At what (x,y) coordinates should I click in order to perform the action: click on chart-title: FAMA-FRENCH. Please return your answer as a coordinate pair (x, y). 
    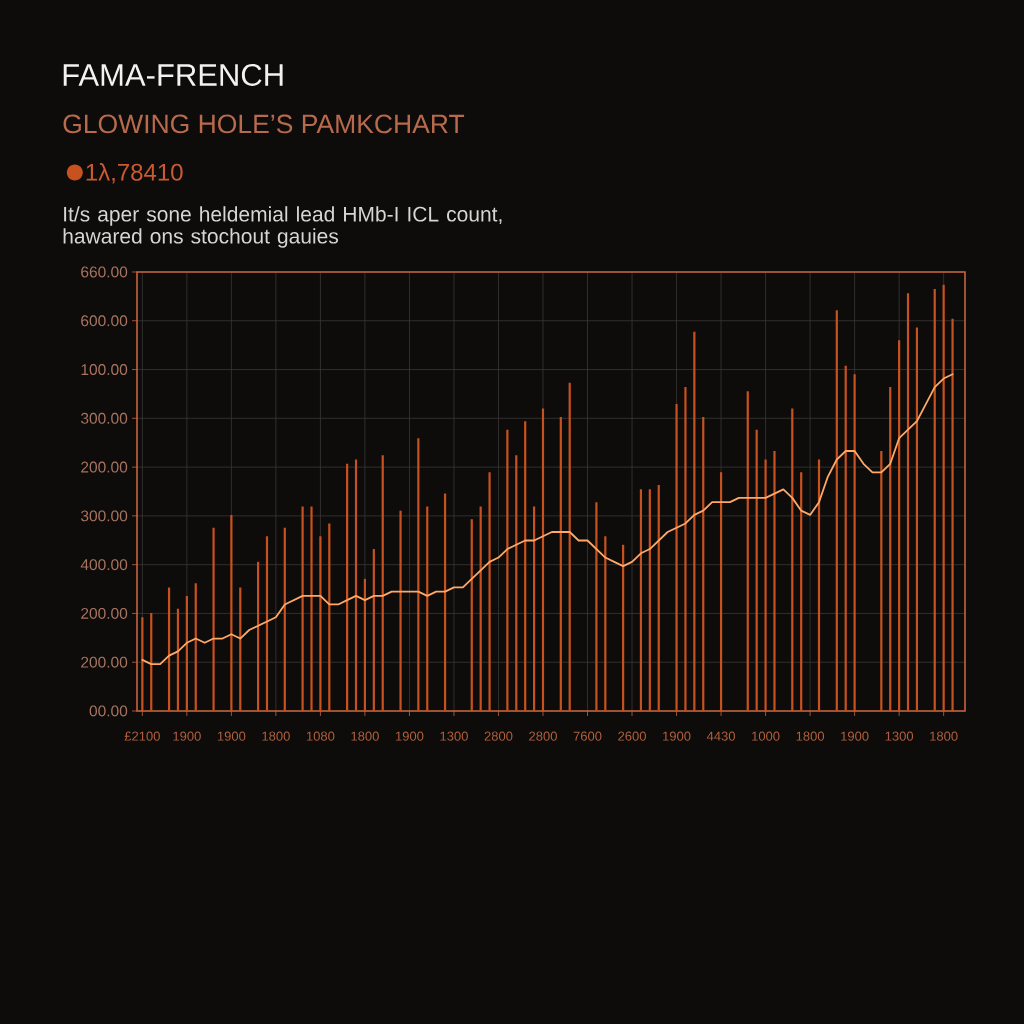
    Looking at the image, I should click on (173, 75).